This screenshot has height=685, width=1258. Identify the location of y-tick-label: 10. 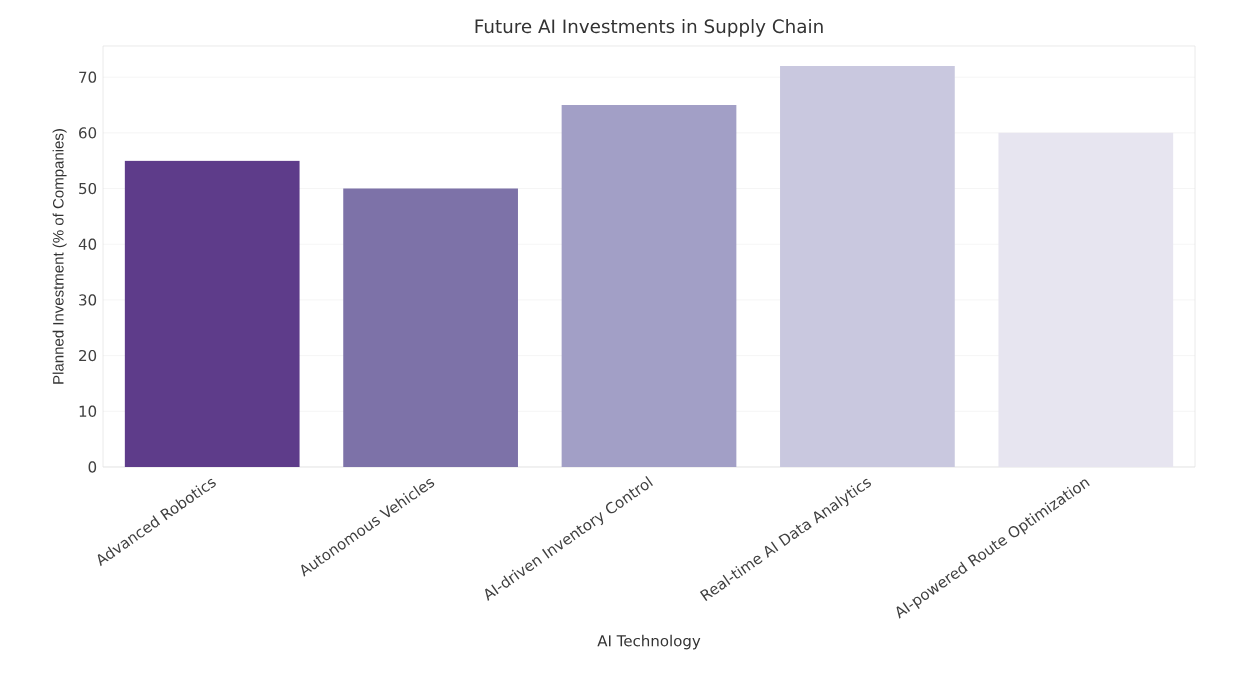
(88, 411).